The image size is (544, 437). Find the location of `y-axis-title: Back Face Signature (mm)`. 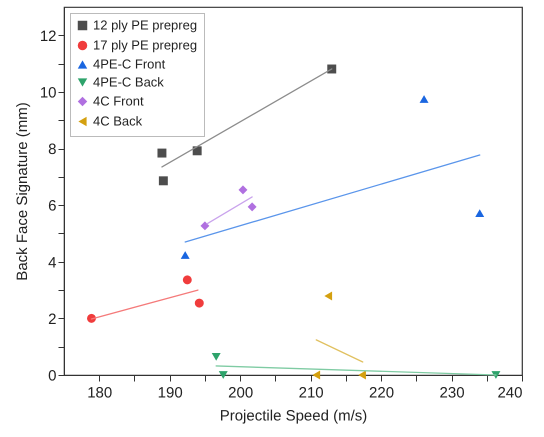

y-axis-title: Back Face Signature (mm) is located at coordinates (22, 191).